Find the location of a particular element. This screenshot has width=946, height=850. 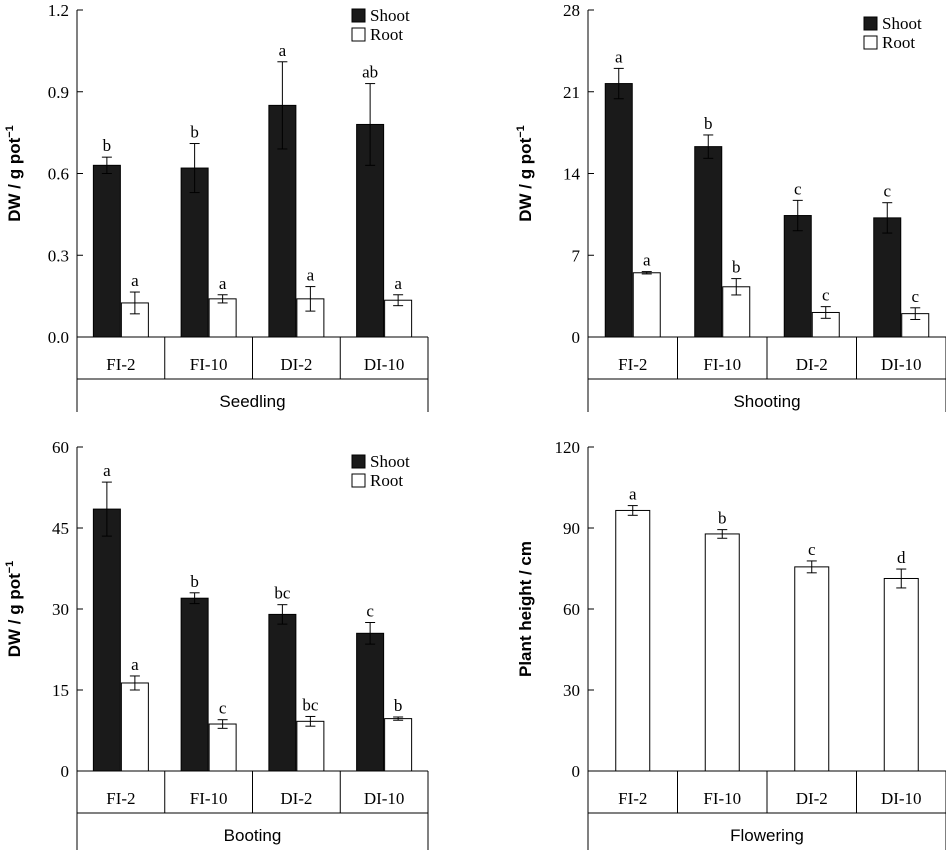

y-tick-label: 7 is located at coordinates (576, 255).